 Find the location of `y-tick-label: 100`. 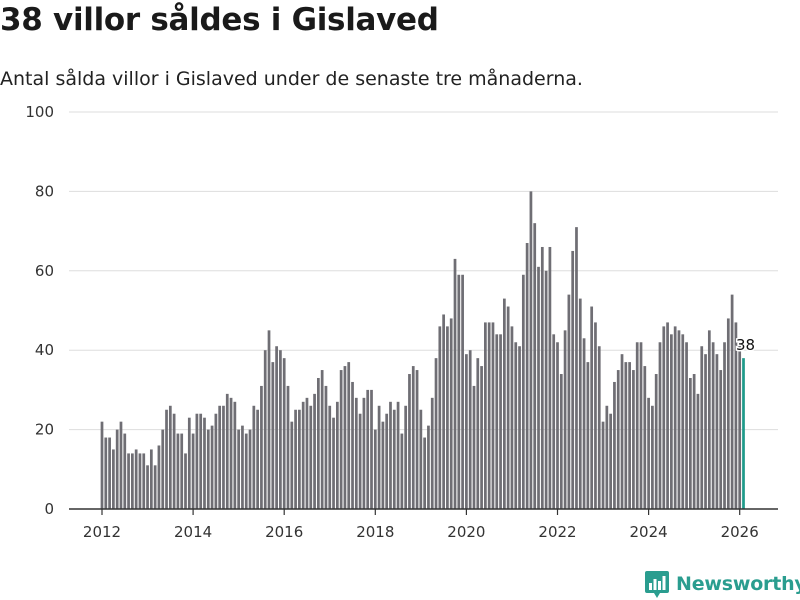

y-tick-label: 100 is located at coordinates (39, 112).